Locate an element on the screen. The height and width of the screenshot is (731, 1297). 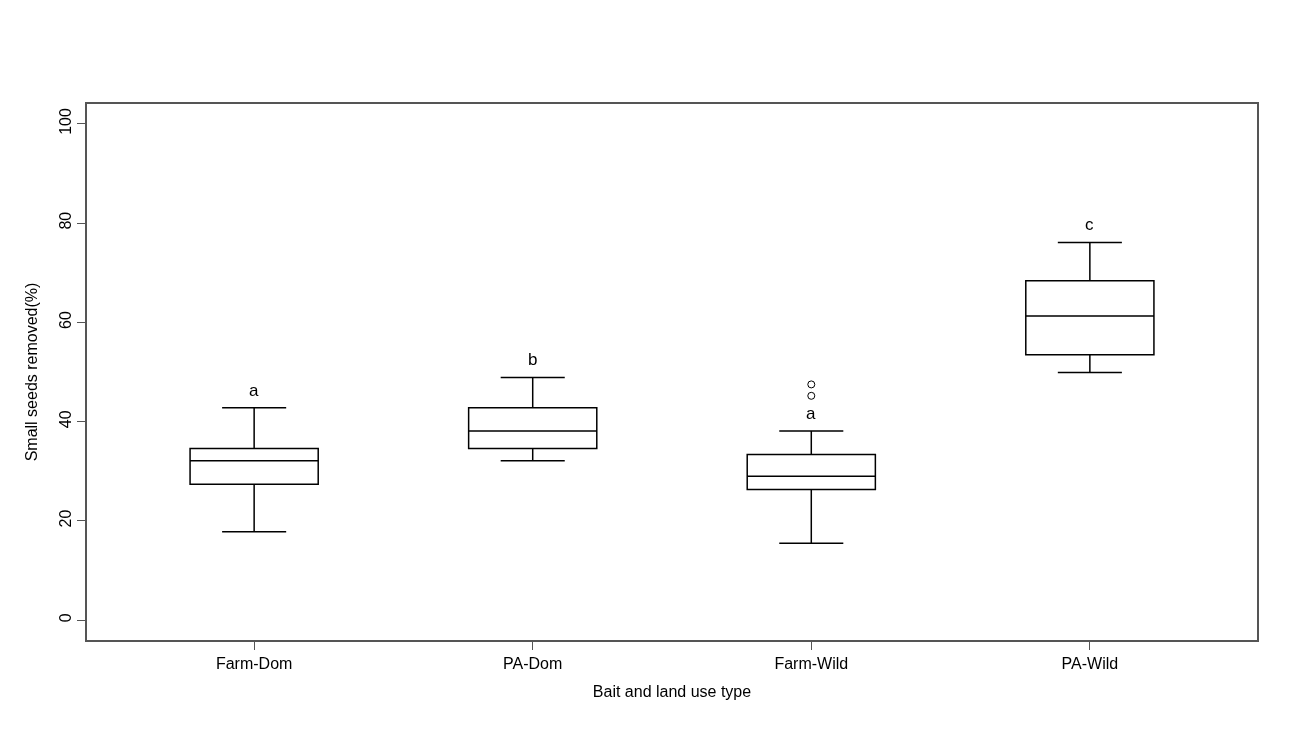
x-axis-title: Bait and land use type is located at coordinates (672, 692).